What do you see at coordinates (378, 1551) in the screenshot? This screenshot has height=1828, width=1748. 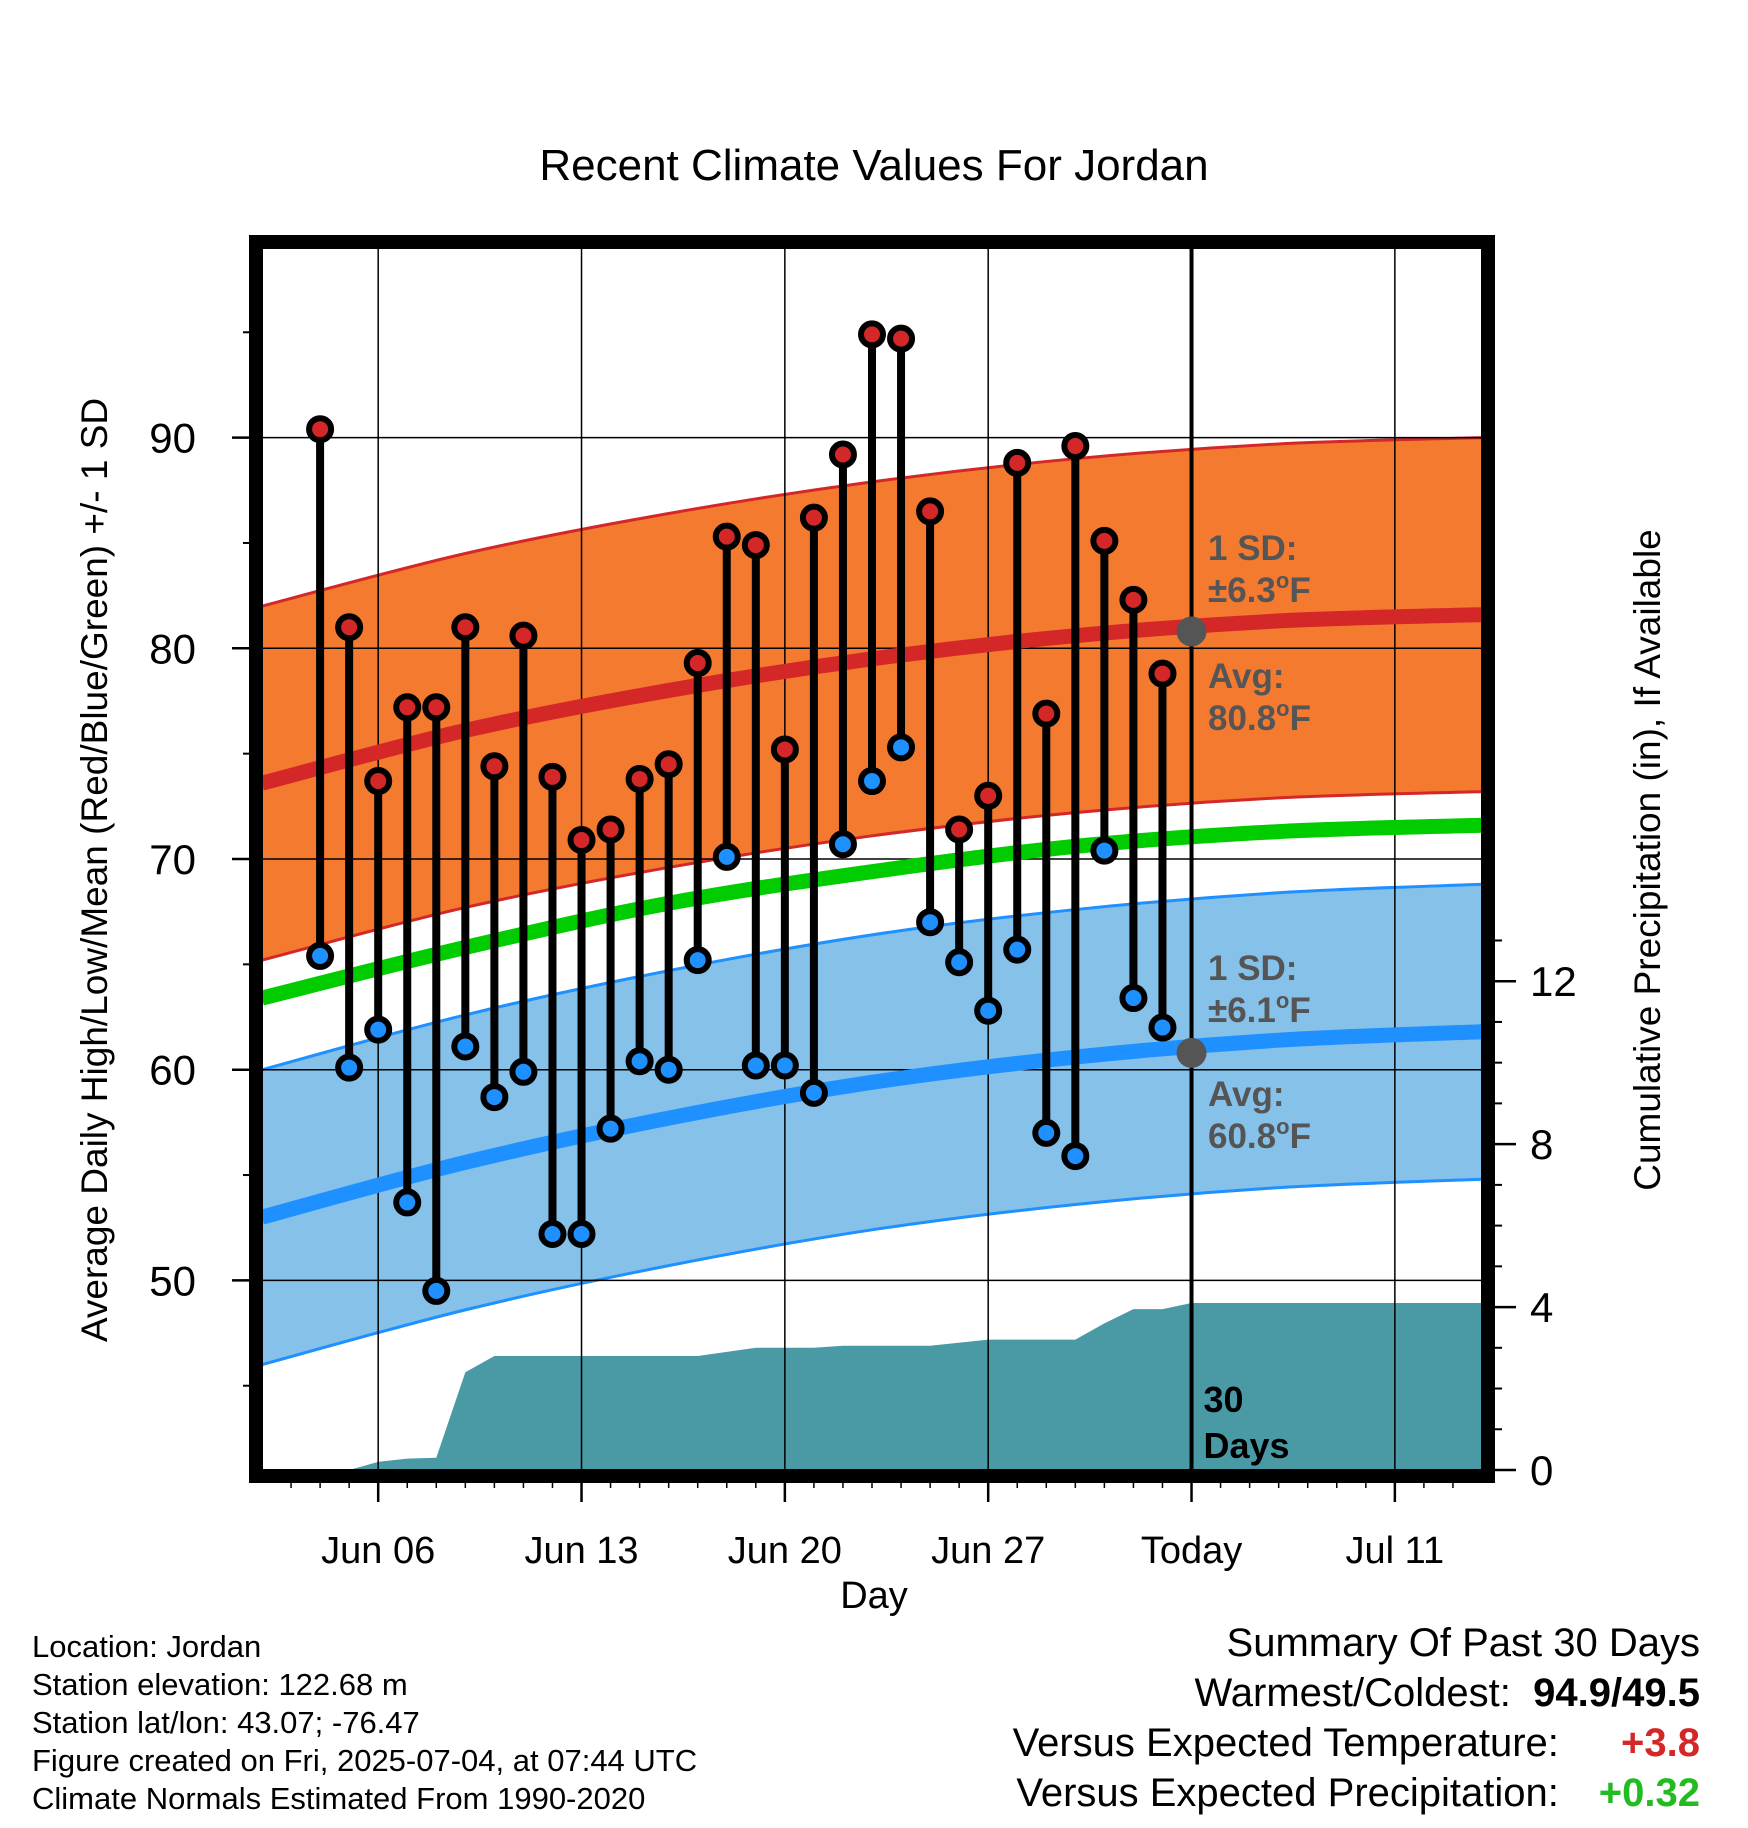 I see `x-tick-label: Jun 06` at bounding box center [378, 1551].